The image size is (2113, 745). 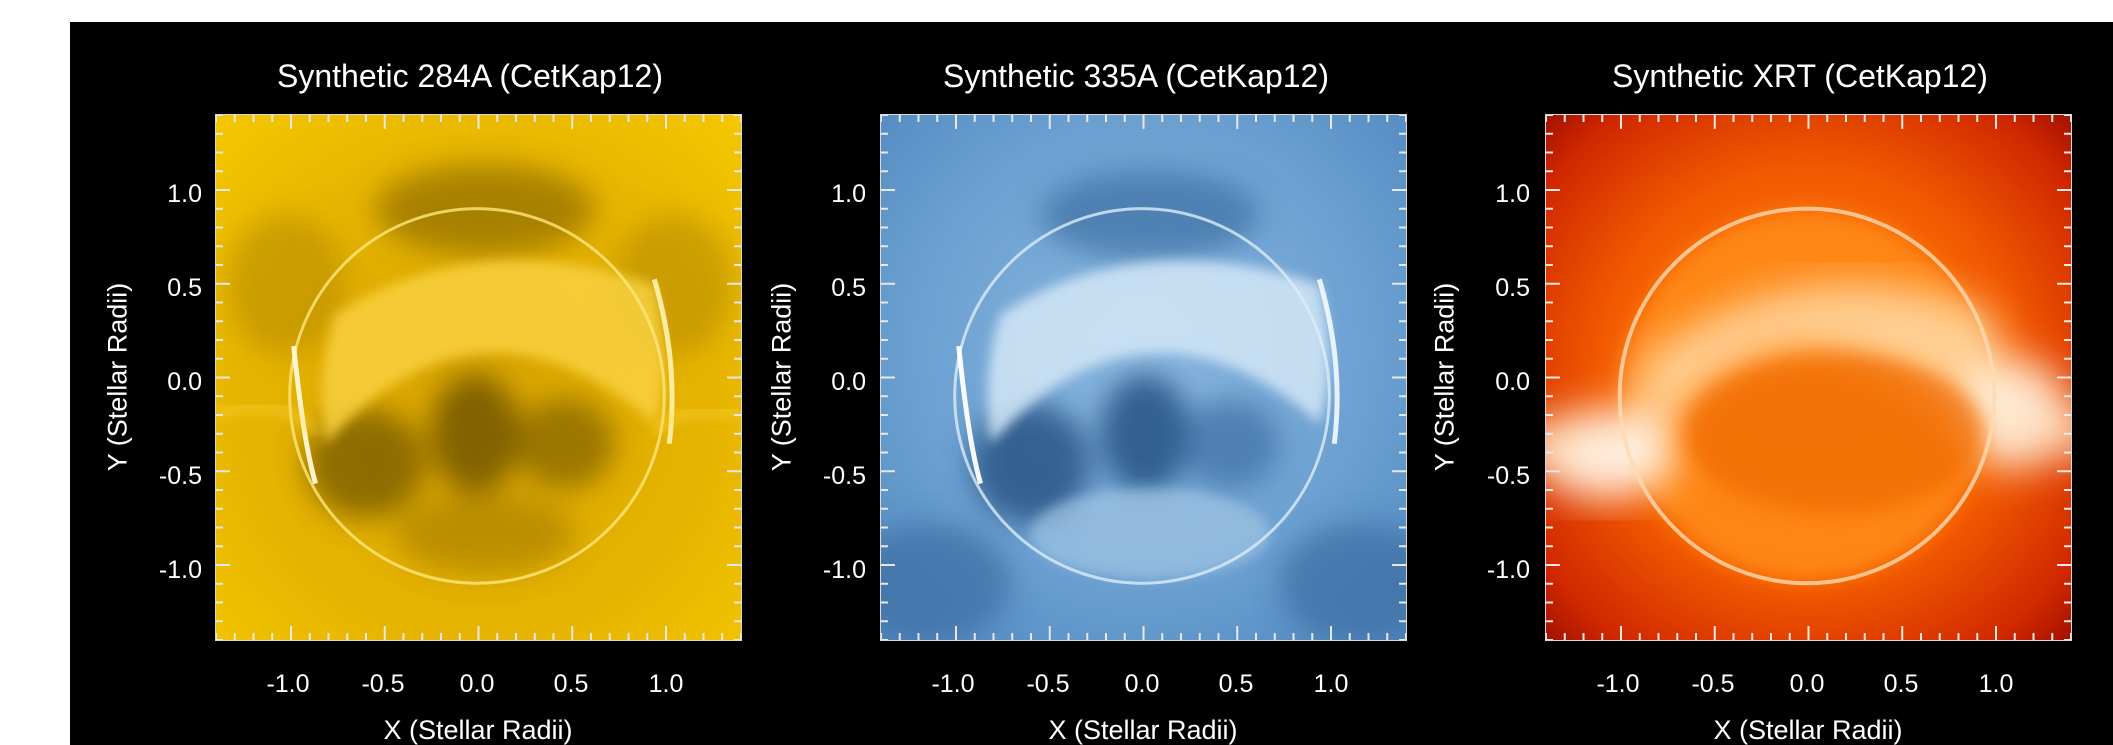 What do you see at coordinates (184, 382) in the screenshot?
I see `ytick-284A: 0.0` at bounding box center [184, 382].